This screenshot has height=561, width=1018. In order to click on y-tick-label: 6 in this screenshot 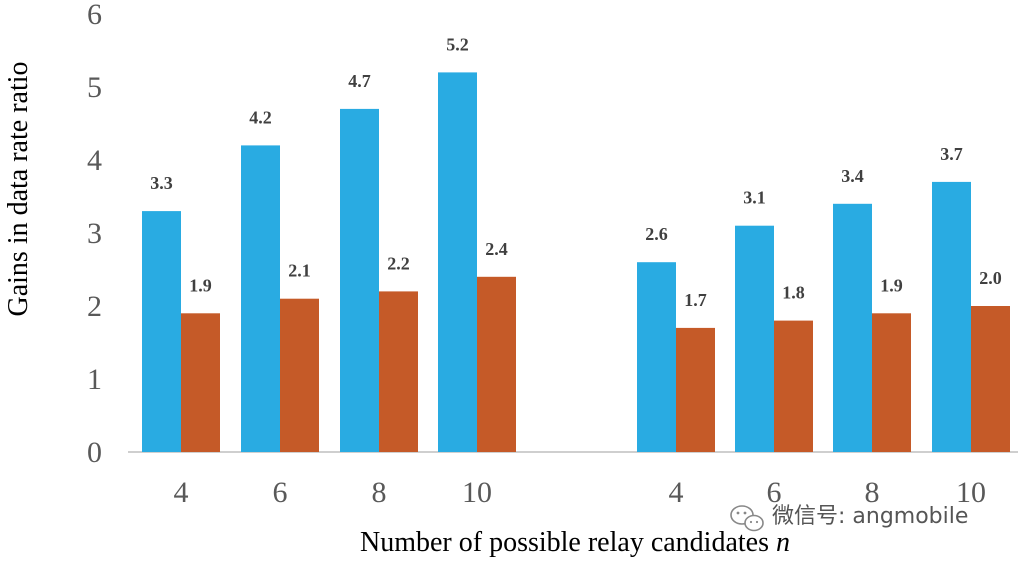, I will do `click(94, 15)`.